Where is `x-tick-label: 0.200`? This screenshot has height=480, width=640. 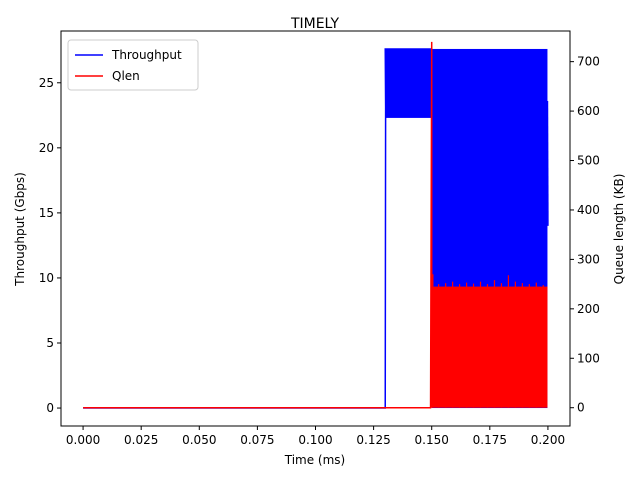
x-tick-label: 0.200 is located at coordinates (548, 440).